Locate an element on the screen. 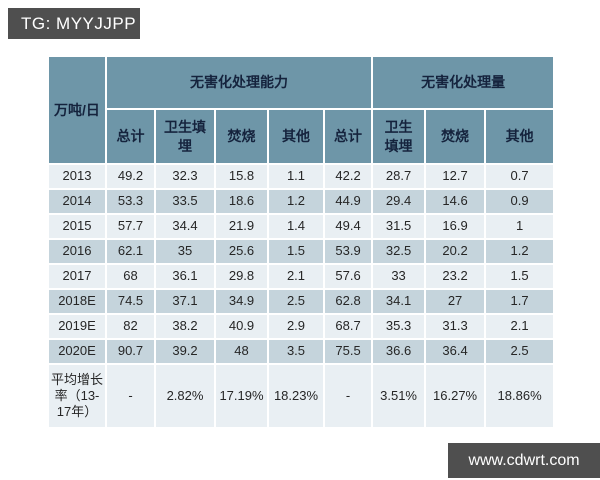  year-label: 2013 is located at coordinates (77, 176).